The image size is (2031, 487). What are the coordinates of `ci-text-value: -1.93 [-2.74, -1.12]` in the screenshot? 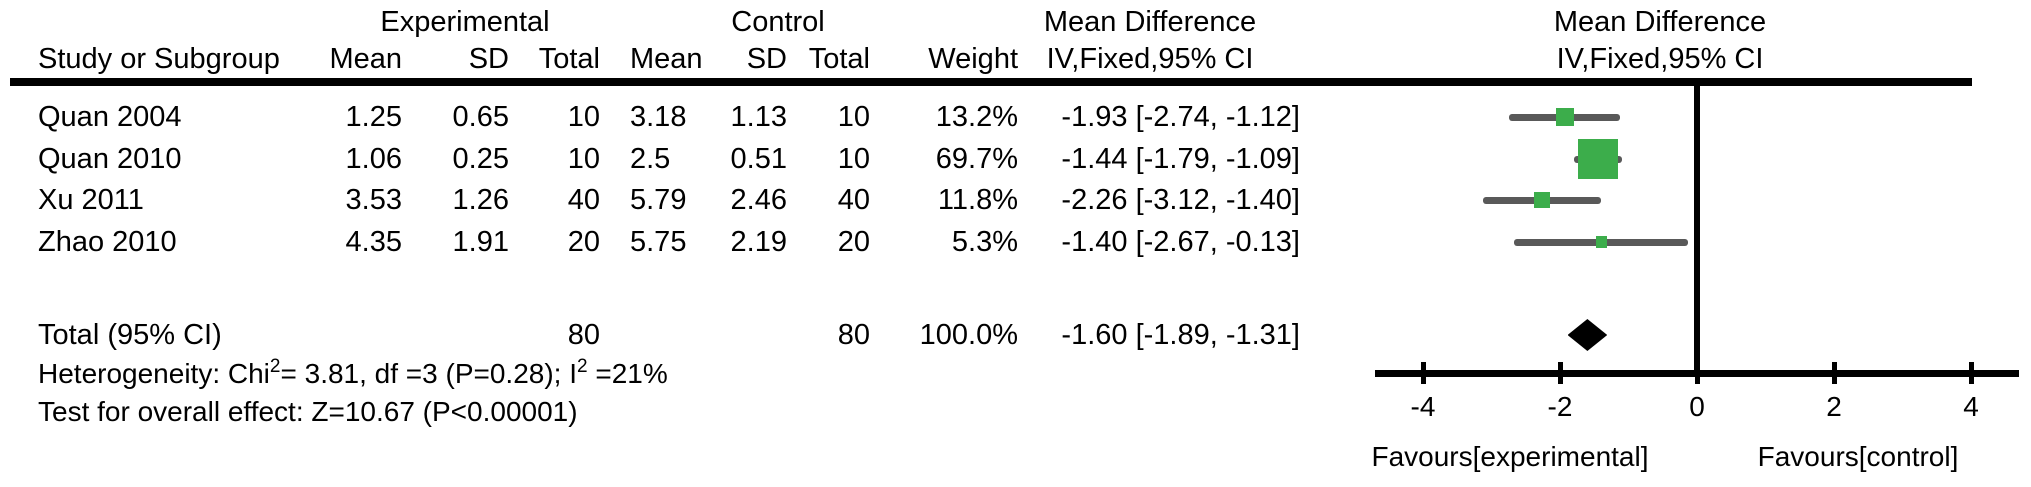 It's located at (1180, 117).